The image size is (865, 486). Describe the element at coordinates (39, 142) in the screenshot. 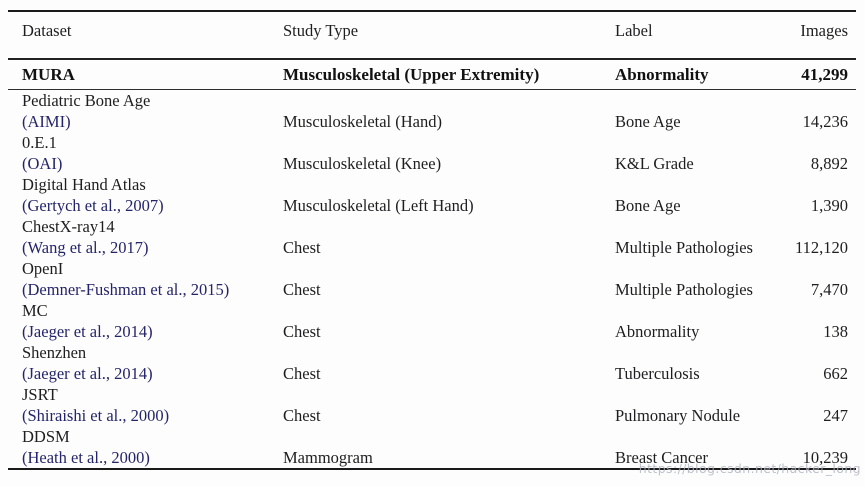

I see `dataset-name-cell: 0.E.1` at that location.